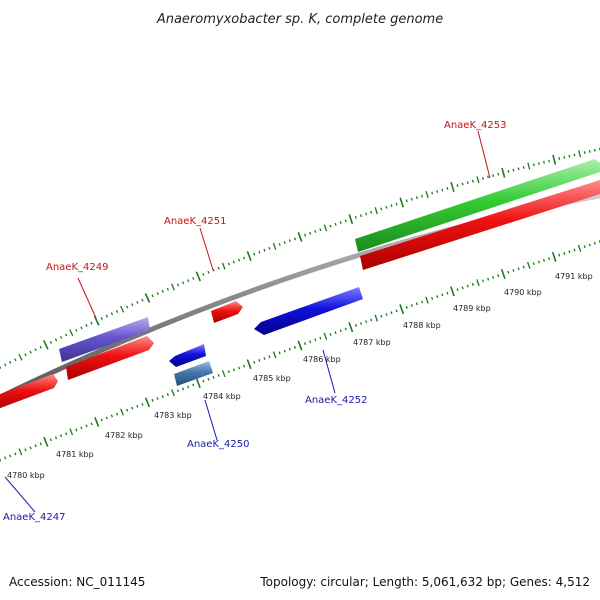 The width and height of the screenshot is (600, 600). I want to click on map-title: Anaeromyxobacter sp. K, complete genome, so click(299, 19).